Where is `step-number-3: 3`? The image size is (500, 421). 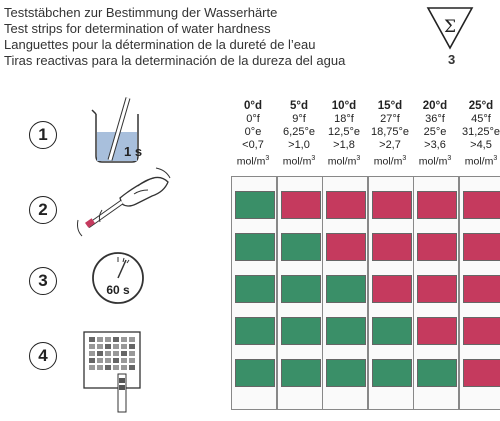 step-number-3: 3 is located at coordinates (43, 281).